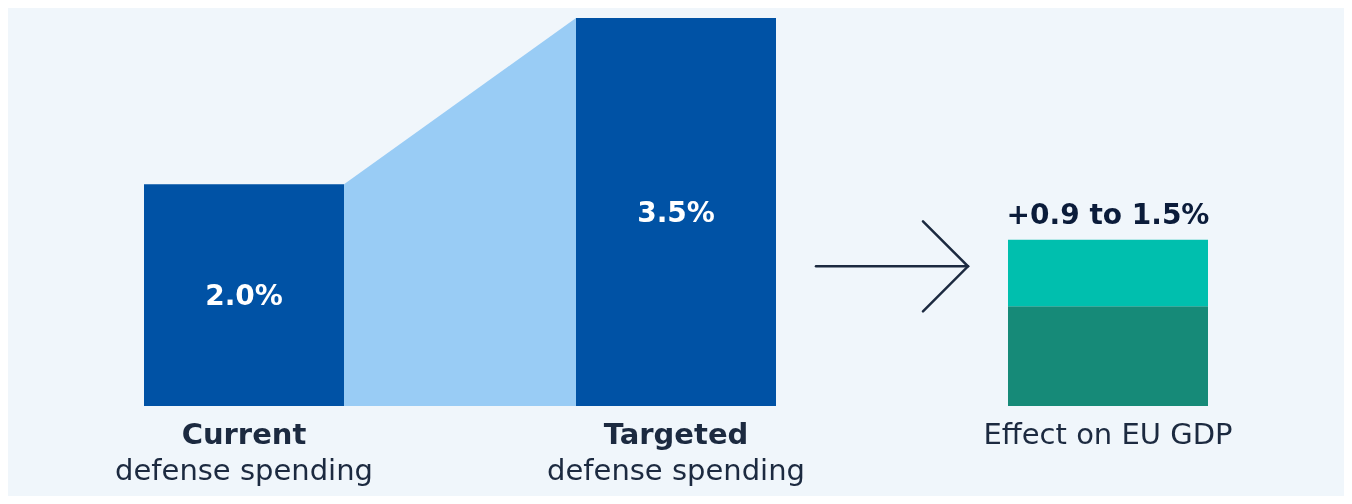 This screenshot has width=1352, height=504. What do you see at coordinates (1108, 214) in the screenshot?
I see `total-label: +0.9 to 1.5%` at bounding box center [1108, 214].